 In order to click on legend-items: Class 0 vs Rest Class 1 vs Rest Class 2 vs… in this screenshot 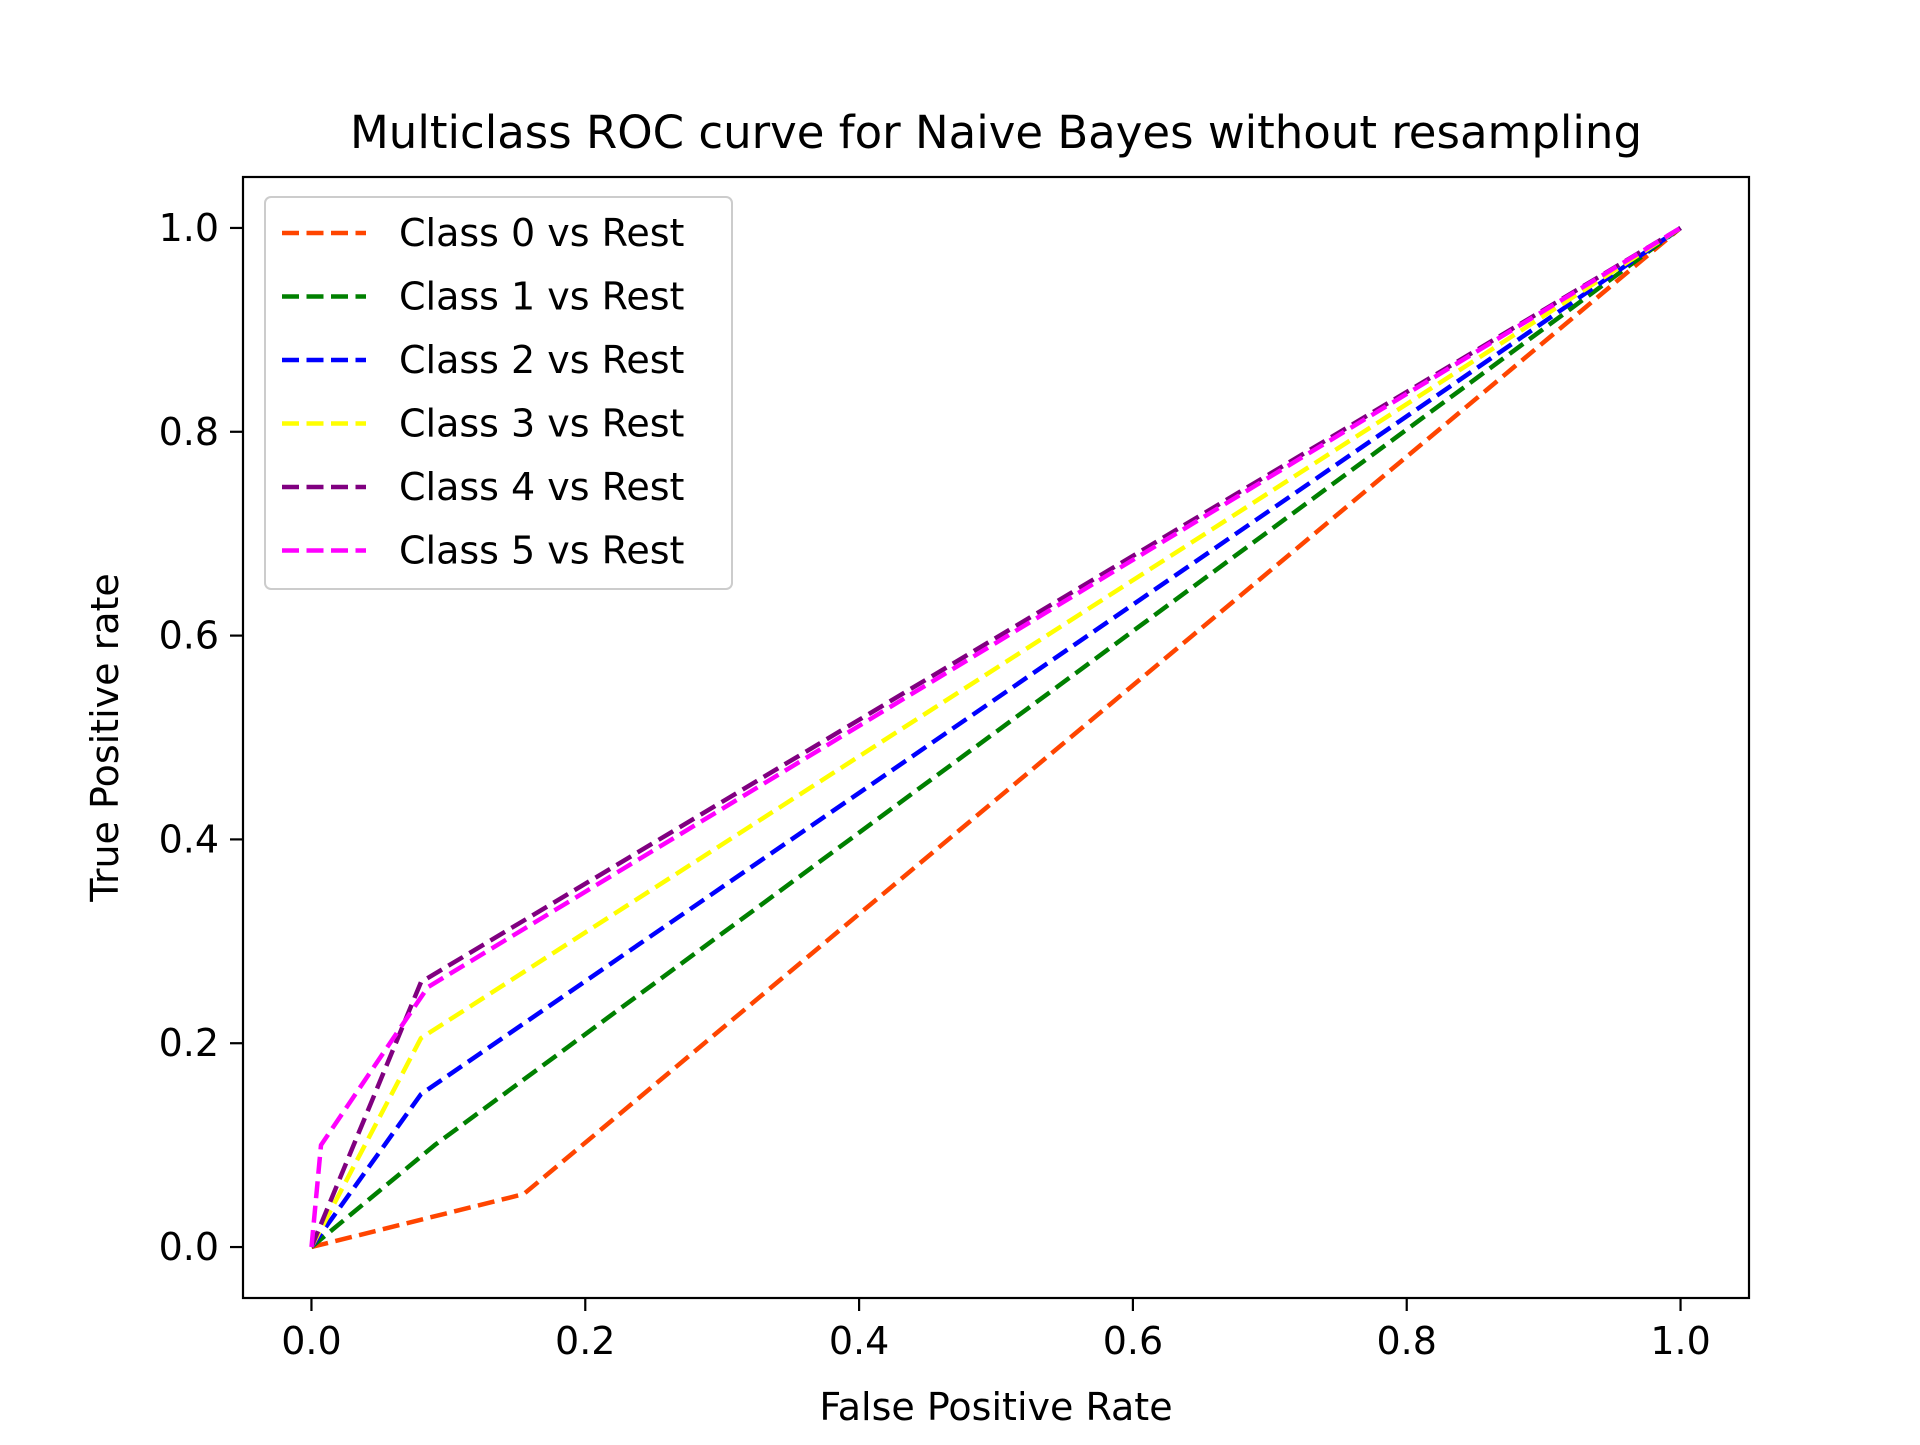, I will do `click(483, 392)`.